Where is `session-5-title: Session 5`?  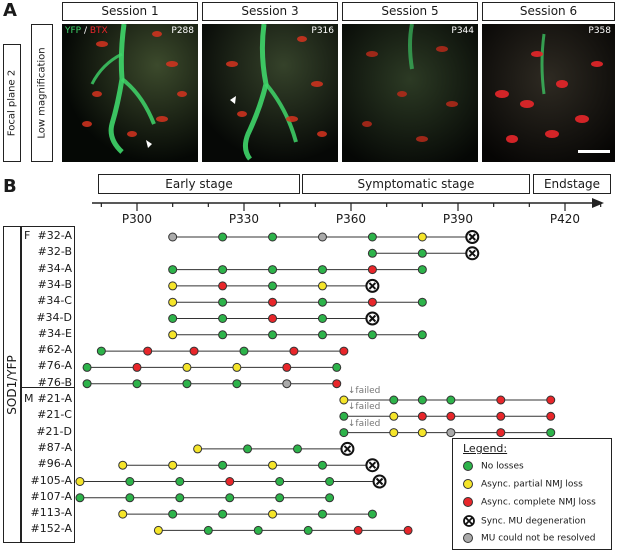
session-5-title: Session 5 is located at coordinates (410, 11).